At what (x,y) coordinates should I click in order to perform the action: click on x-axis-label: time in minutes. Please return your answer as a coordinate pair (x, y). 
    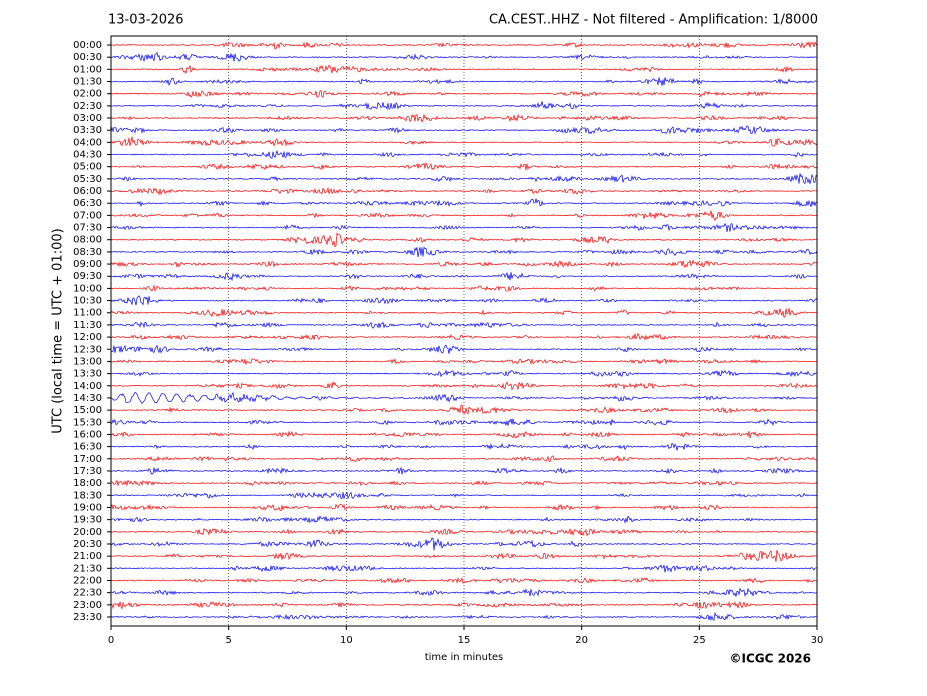
    Looking at the image, I should click on (464, 657).